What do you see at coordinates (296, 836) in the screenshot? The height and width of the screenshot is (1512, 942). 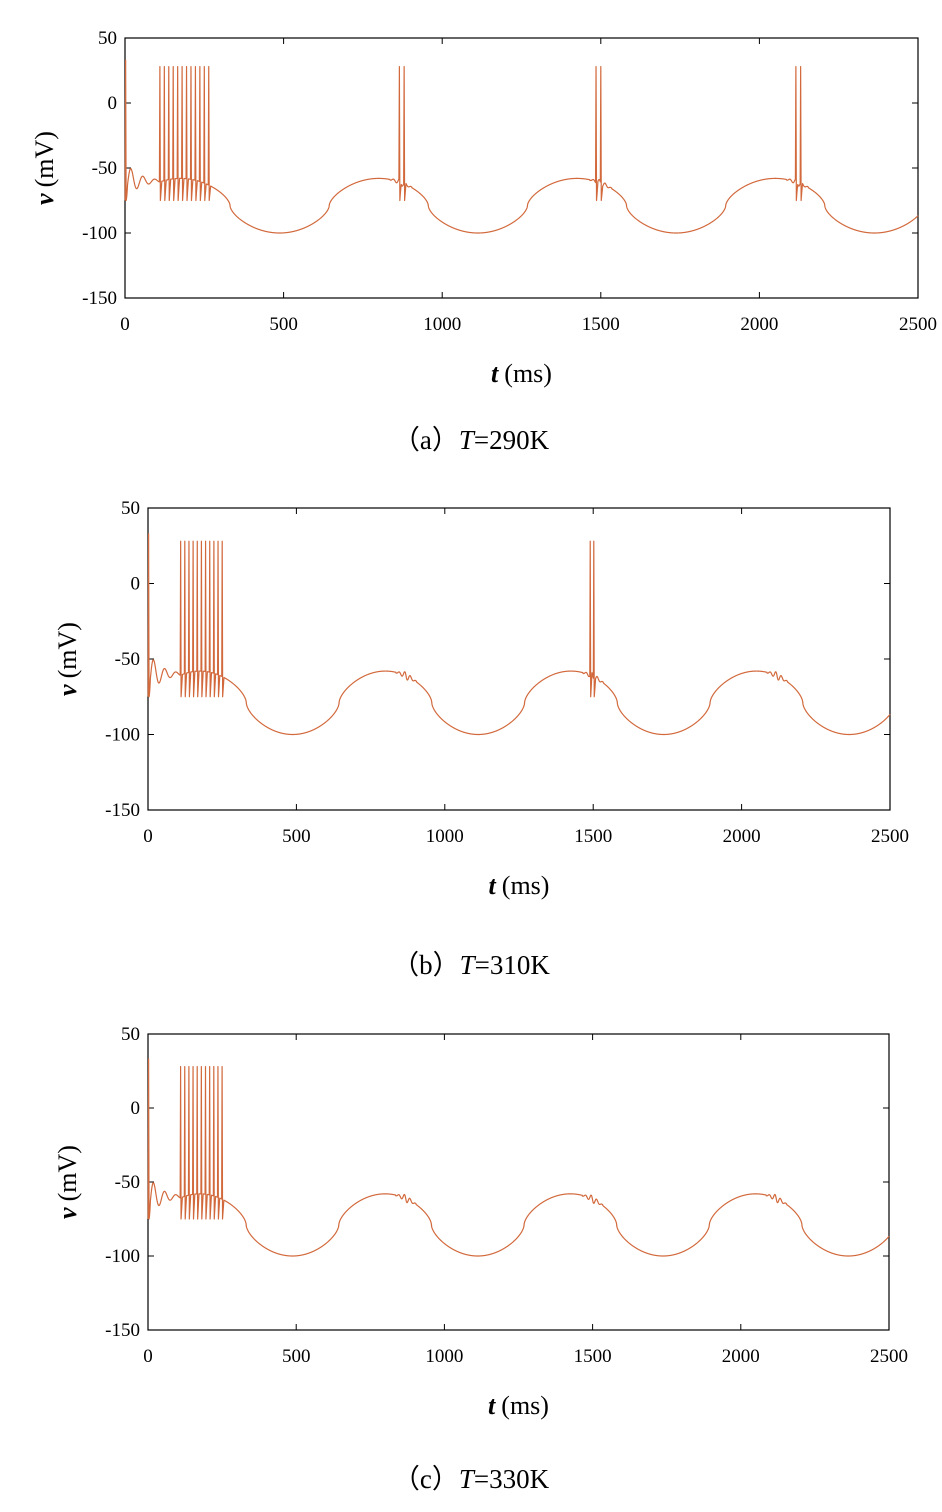 I see `x-tick-label-b: 500` at bounding box center [296, 836].